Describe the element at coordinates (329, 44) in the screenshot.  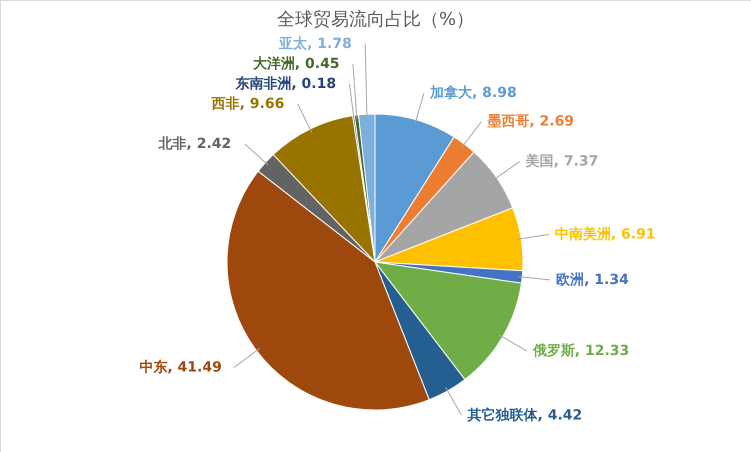
I see `data-label: , 1.78` at that location.